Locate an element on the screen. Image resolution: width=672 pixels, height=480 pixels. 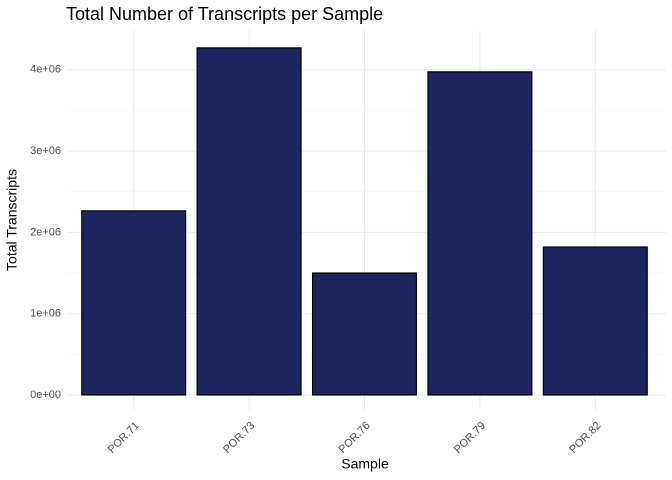
chart-title: Total Number of Transcripts per Sample is located at coordinates (224, 14).